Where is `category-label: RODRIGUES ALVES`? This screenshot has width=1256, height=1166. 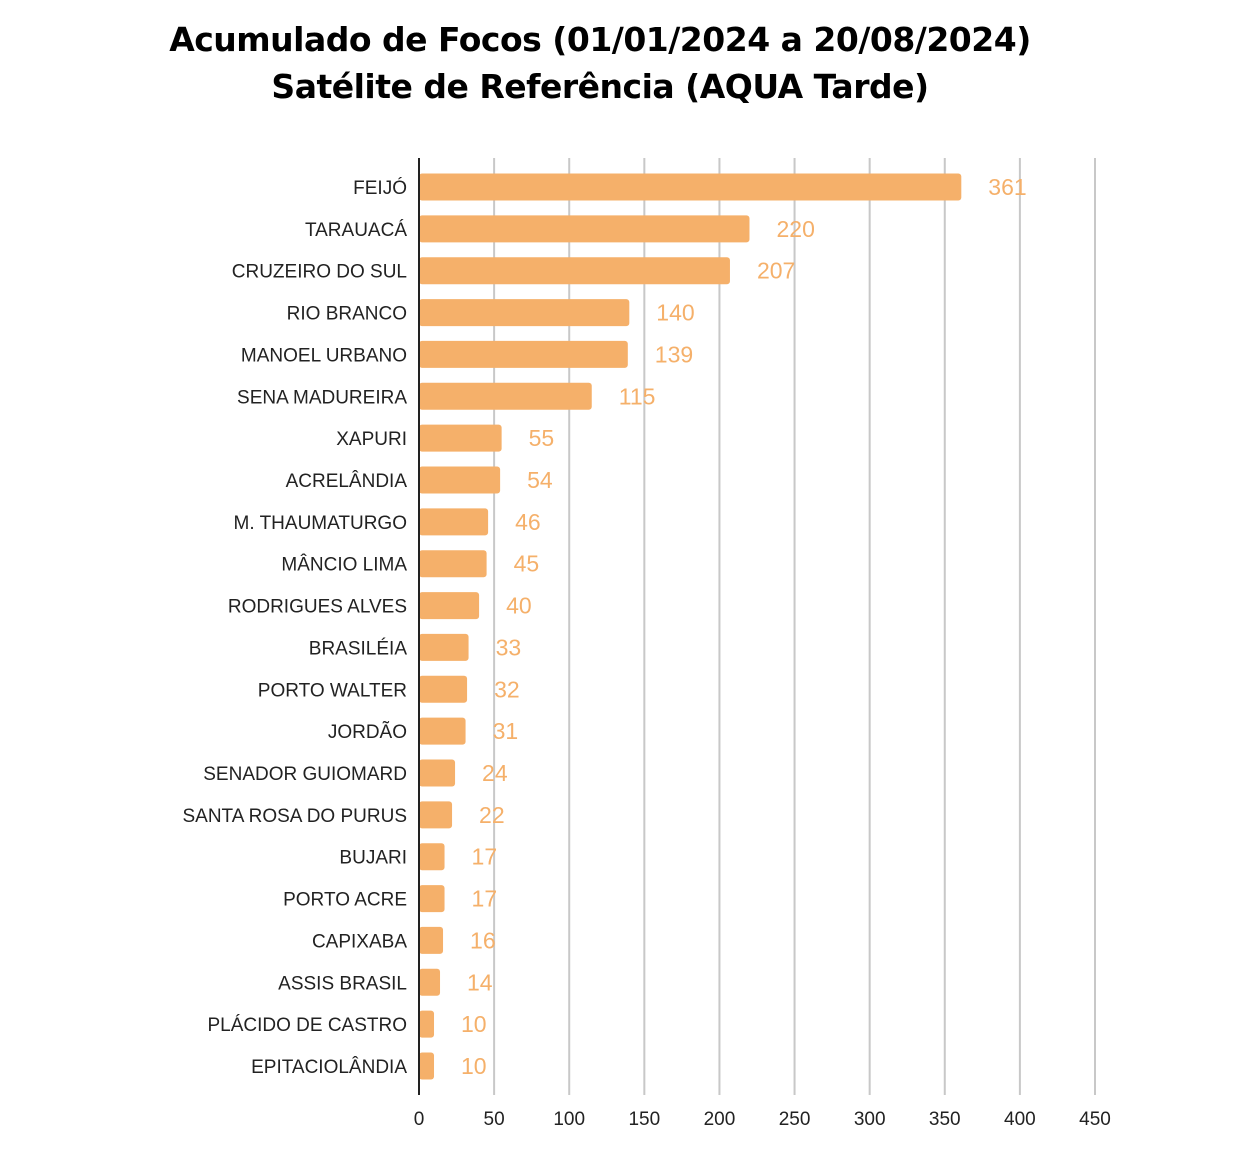
category-label: RODRIGUES ALVES is located at coordinates (317, 607).